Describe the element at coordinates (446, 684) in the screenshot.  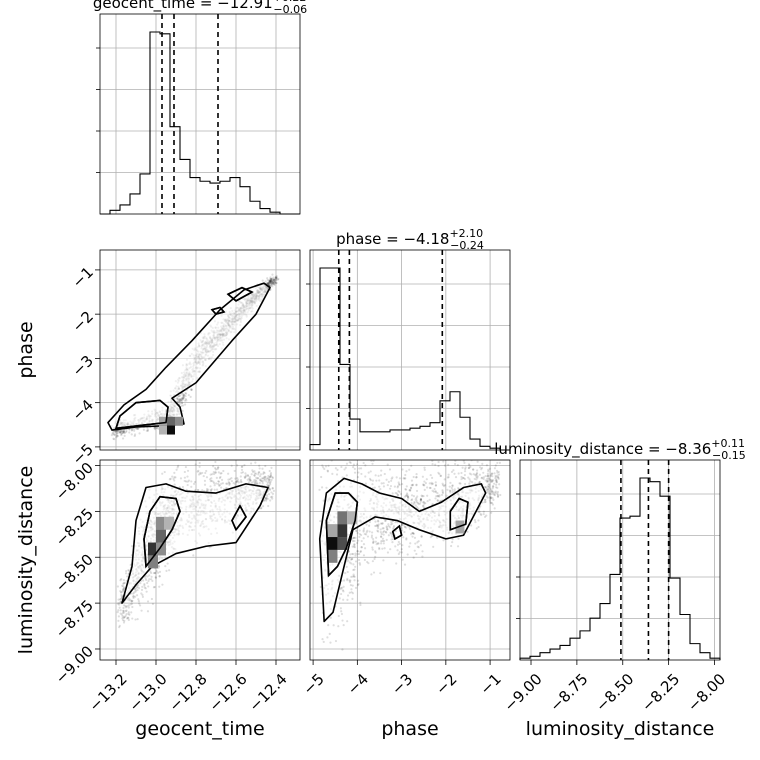
I see `x-tick-label-phase: −2` at that location.